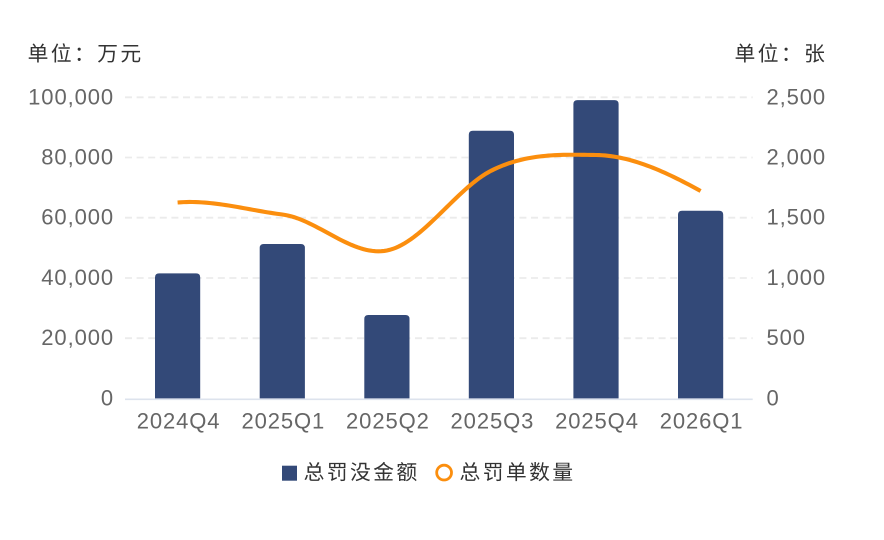 The image size is (884, 540). Describe the element at coordinates (493, 420) in the screenshot. I see `svg-text: 2025Q3` at that location.